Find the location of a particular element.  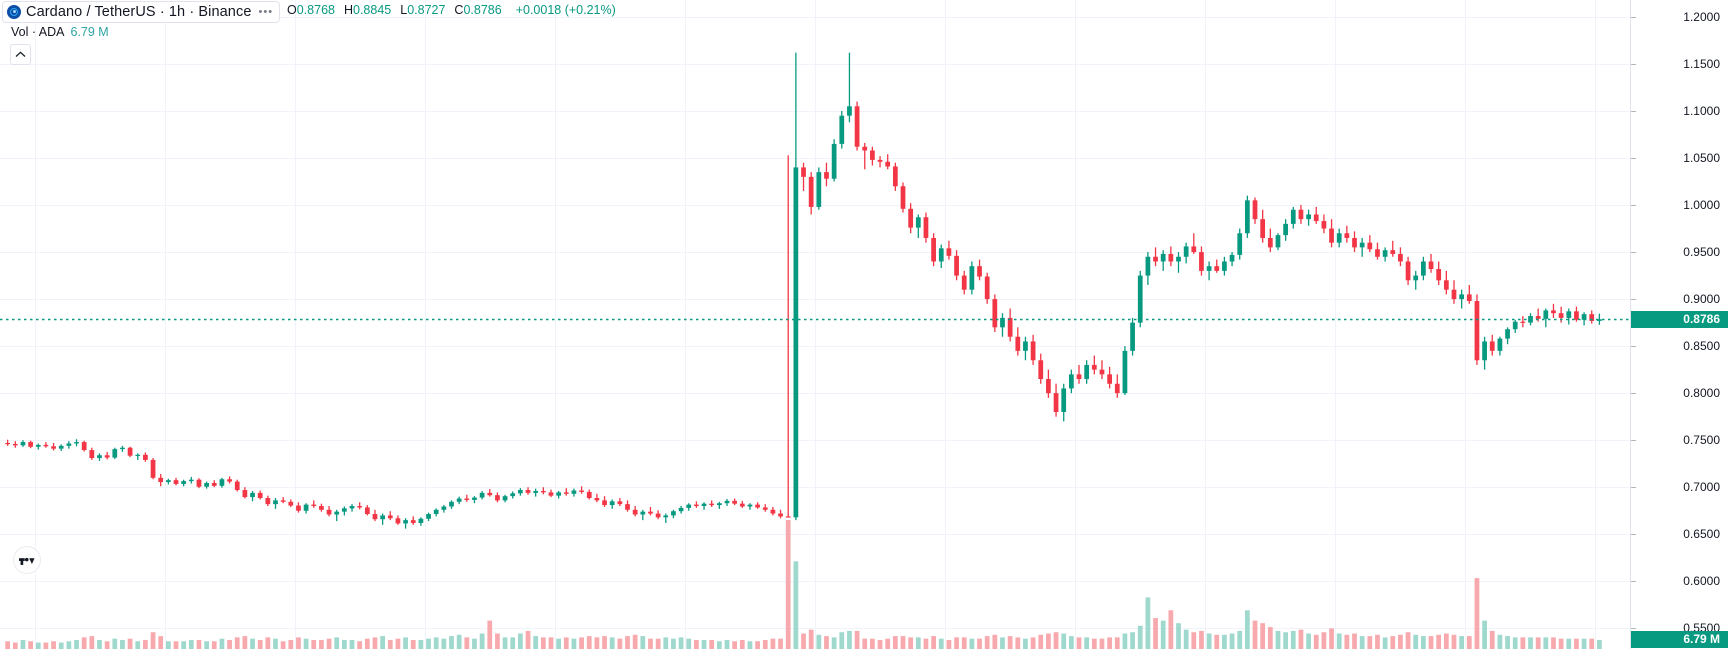

price-tick-label: 0.9500 is located at coordinates (1701, 252).